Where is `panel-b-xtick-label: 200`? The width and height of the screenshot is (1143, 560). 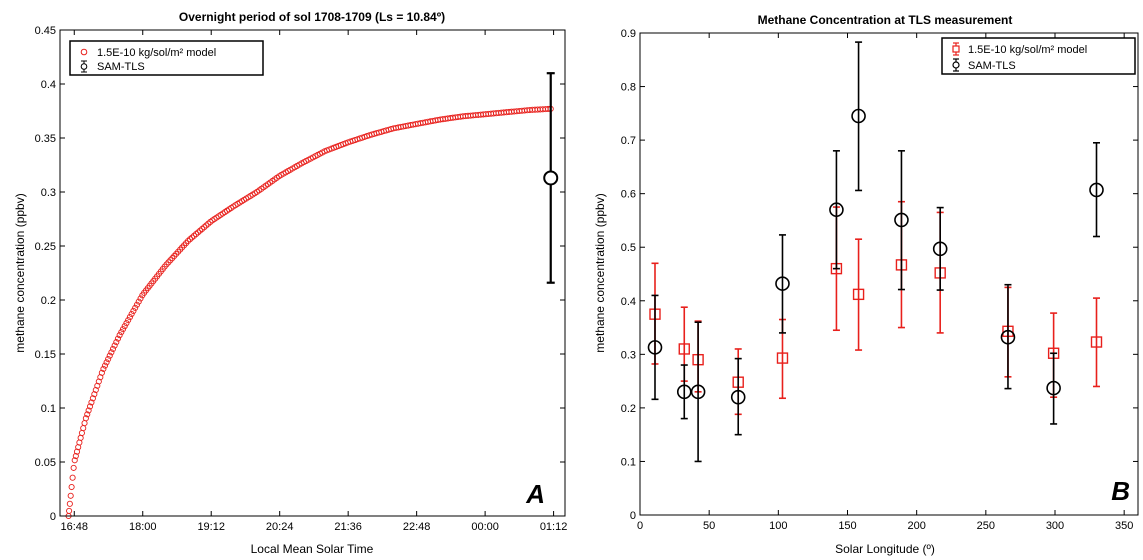
panel-b-xtick-label: 200 is located at coordinates (916, 526).